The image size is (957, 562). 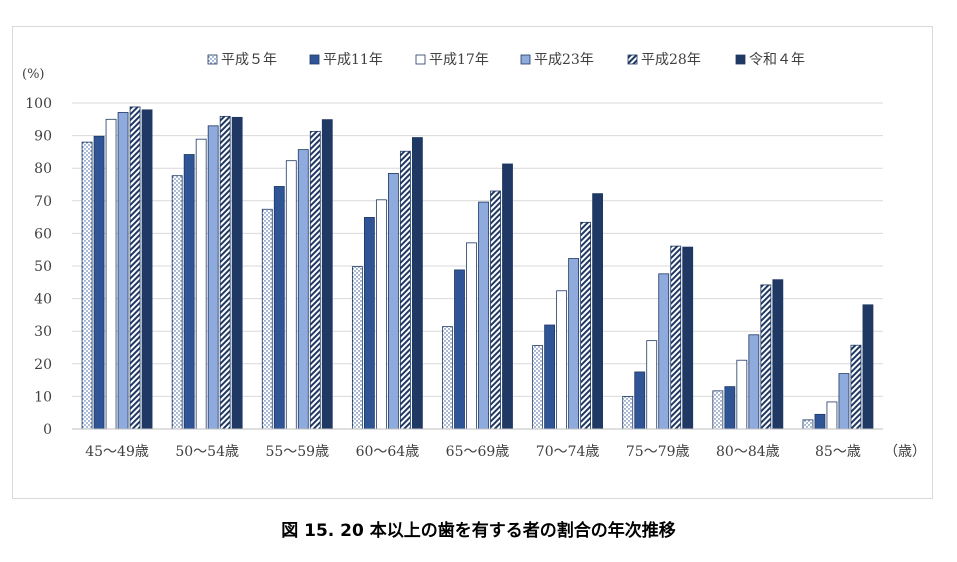 I want to click on y-tick-label: 0, so click(x=47, y=430).